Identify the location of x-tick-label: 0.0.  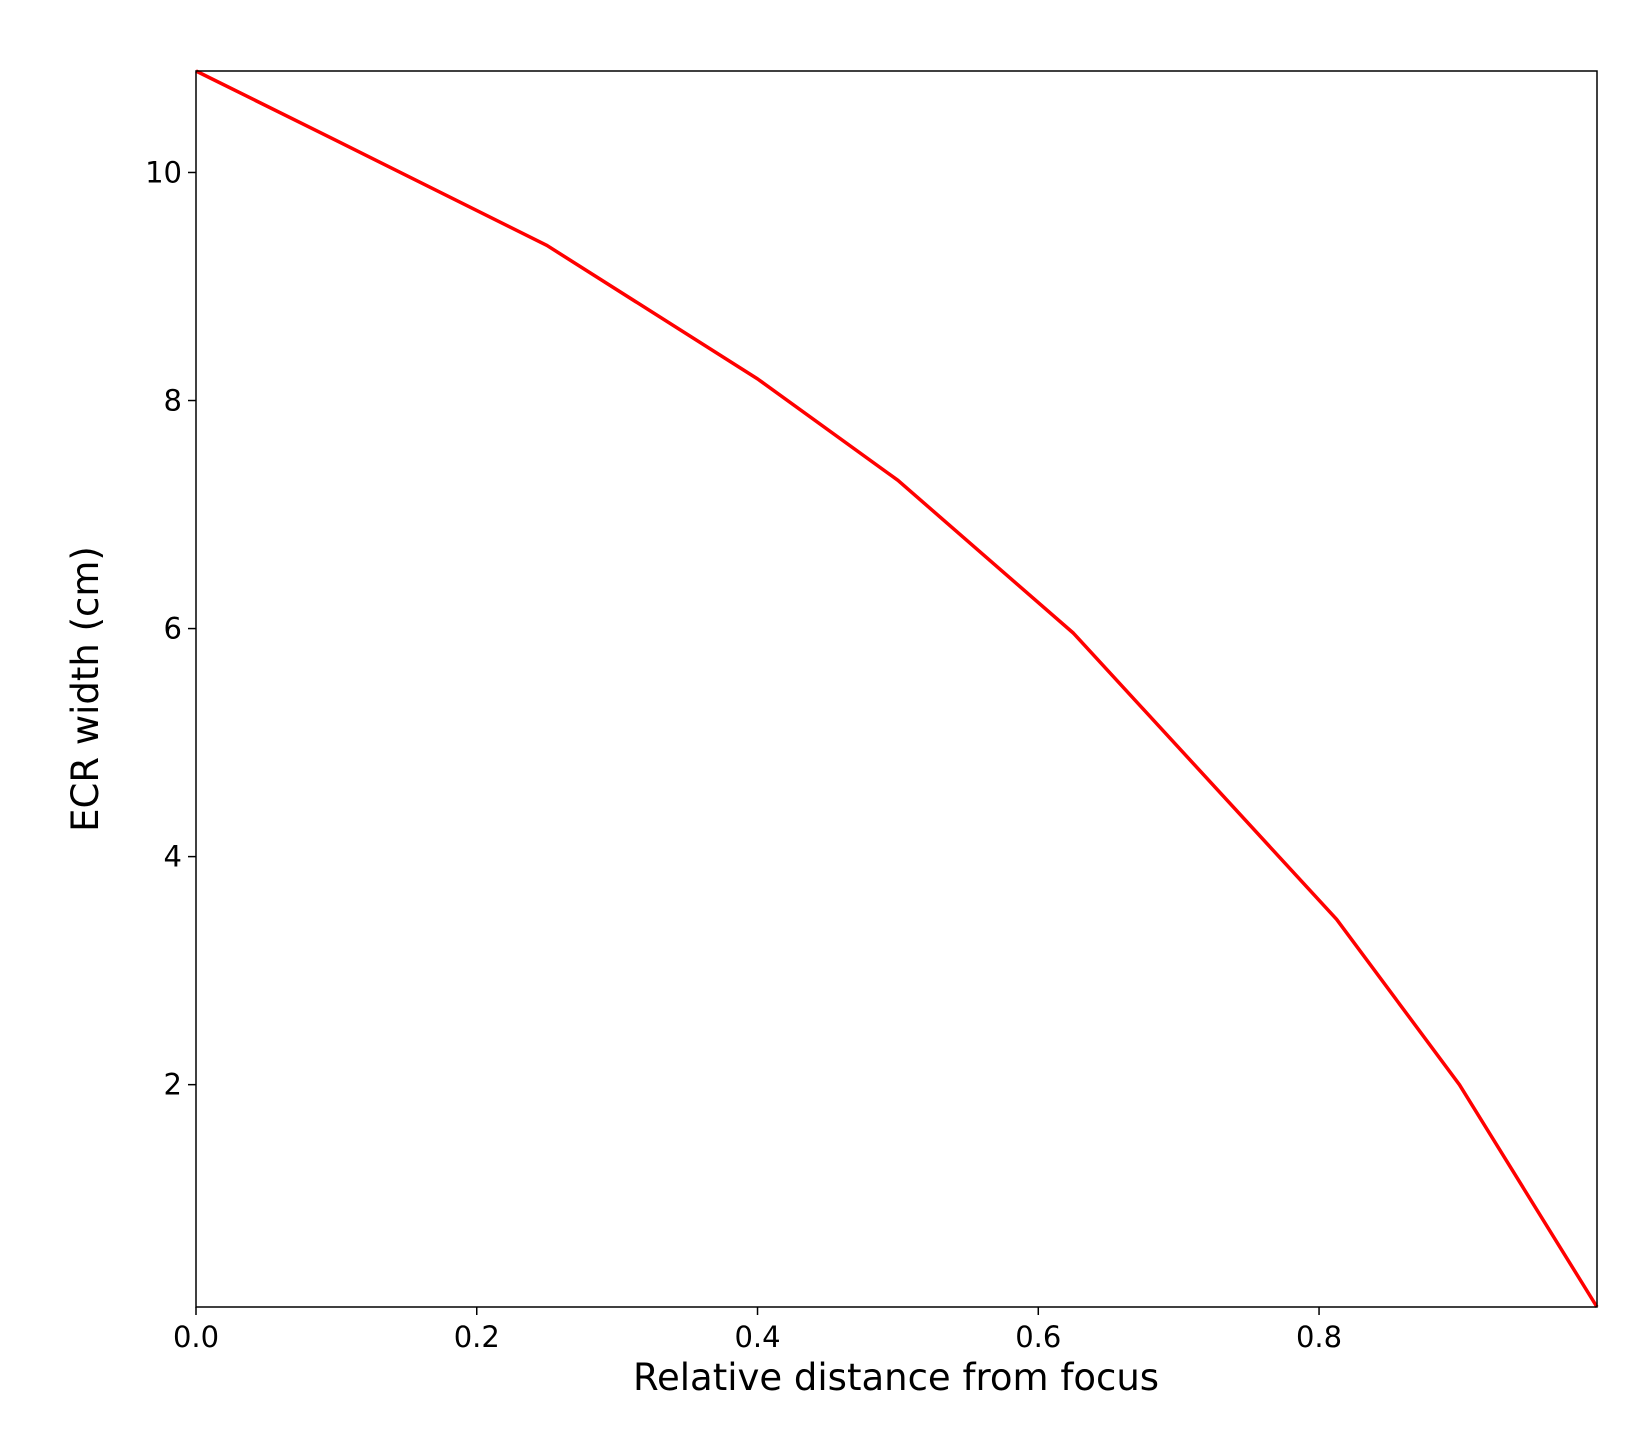
(196, 1337).